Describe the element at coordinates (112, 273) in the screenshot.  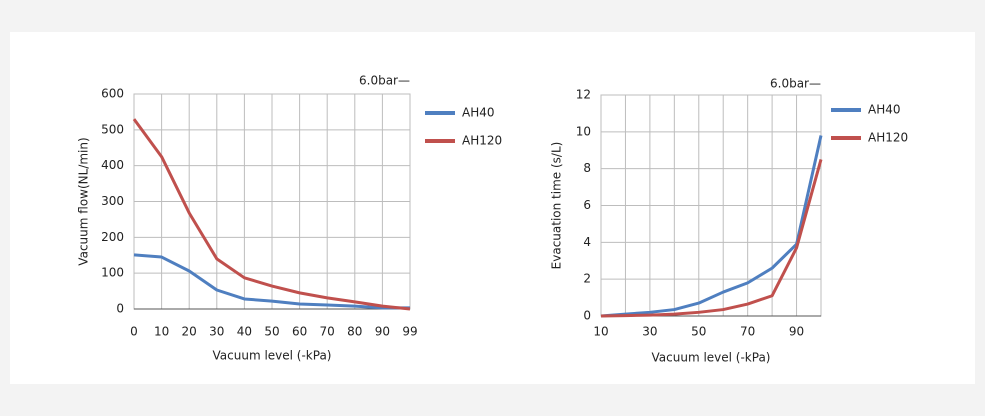
I see `y-tick-label: 100` at that location.